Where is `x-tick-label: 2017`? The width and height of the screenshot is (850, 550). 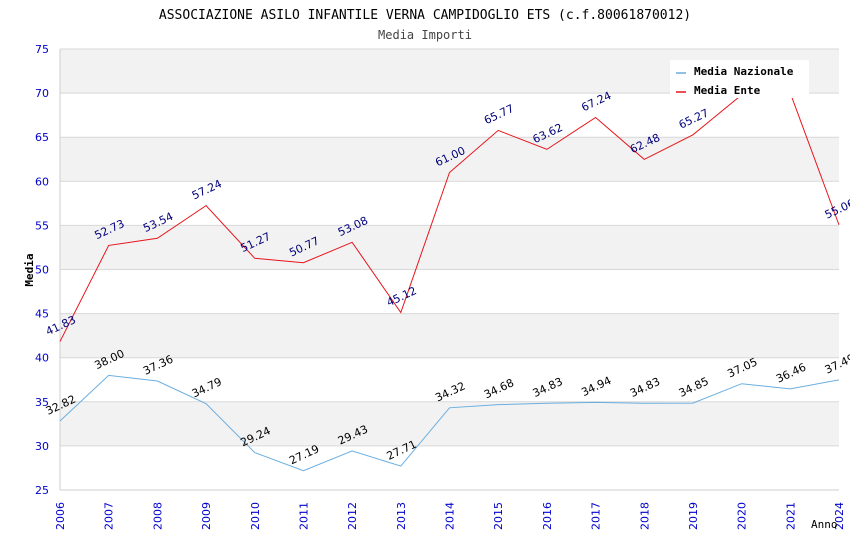 x-tick-label: 2017 is located at coordinates (596, 516).